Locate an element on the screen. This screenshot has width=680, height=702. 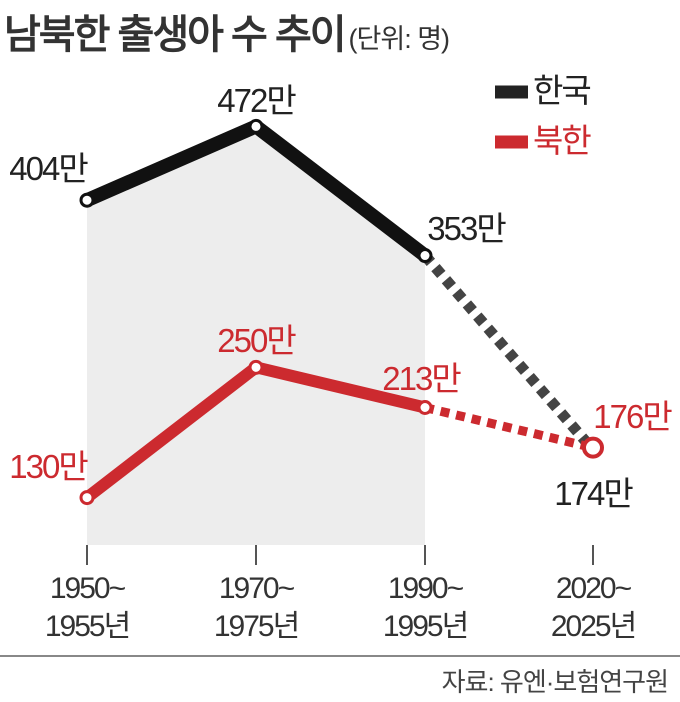
data-label: 250만 is located at coordinates (256, 340).